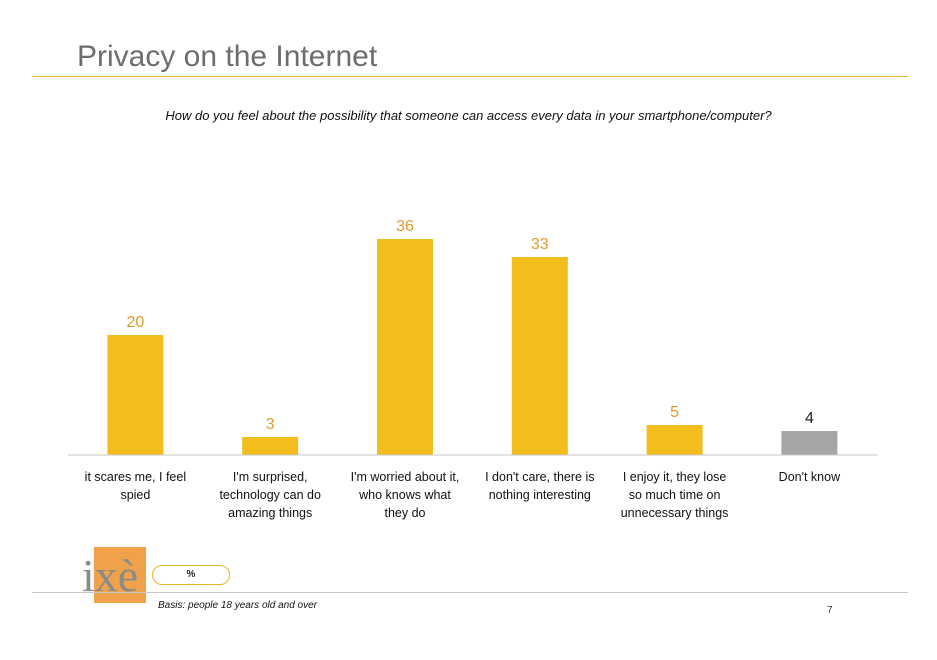 The image size is (937, 660). Describe the element at coordinates (674, 412) in the screenshot. I see `data-label-4: 5` at that location.